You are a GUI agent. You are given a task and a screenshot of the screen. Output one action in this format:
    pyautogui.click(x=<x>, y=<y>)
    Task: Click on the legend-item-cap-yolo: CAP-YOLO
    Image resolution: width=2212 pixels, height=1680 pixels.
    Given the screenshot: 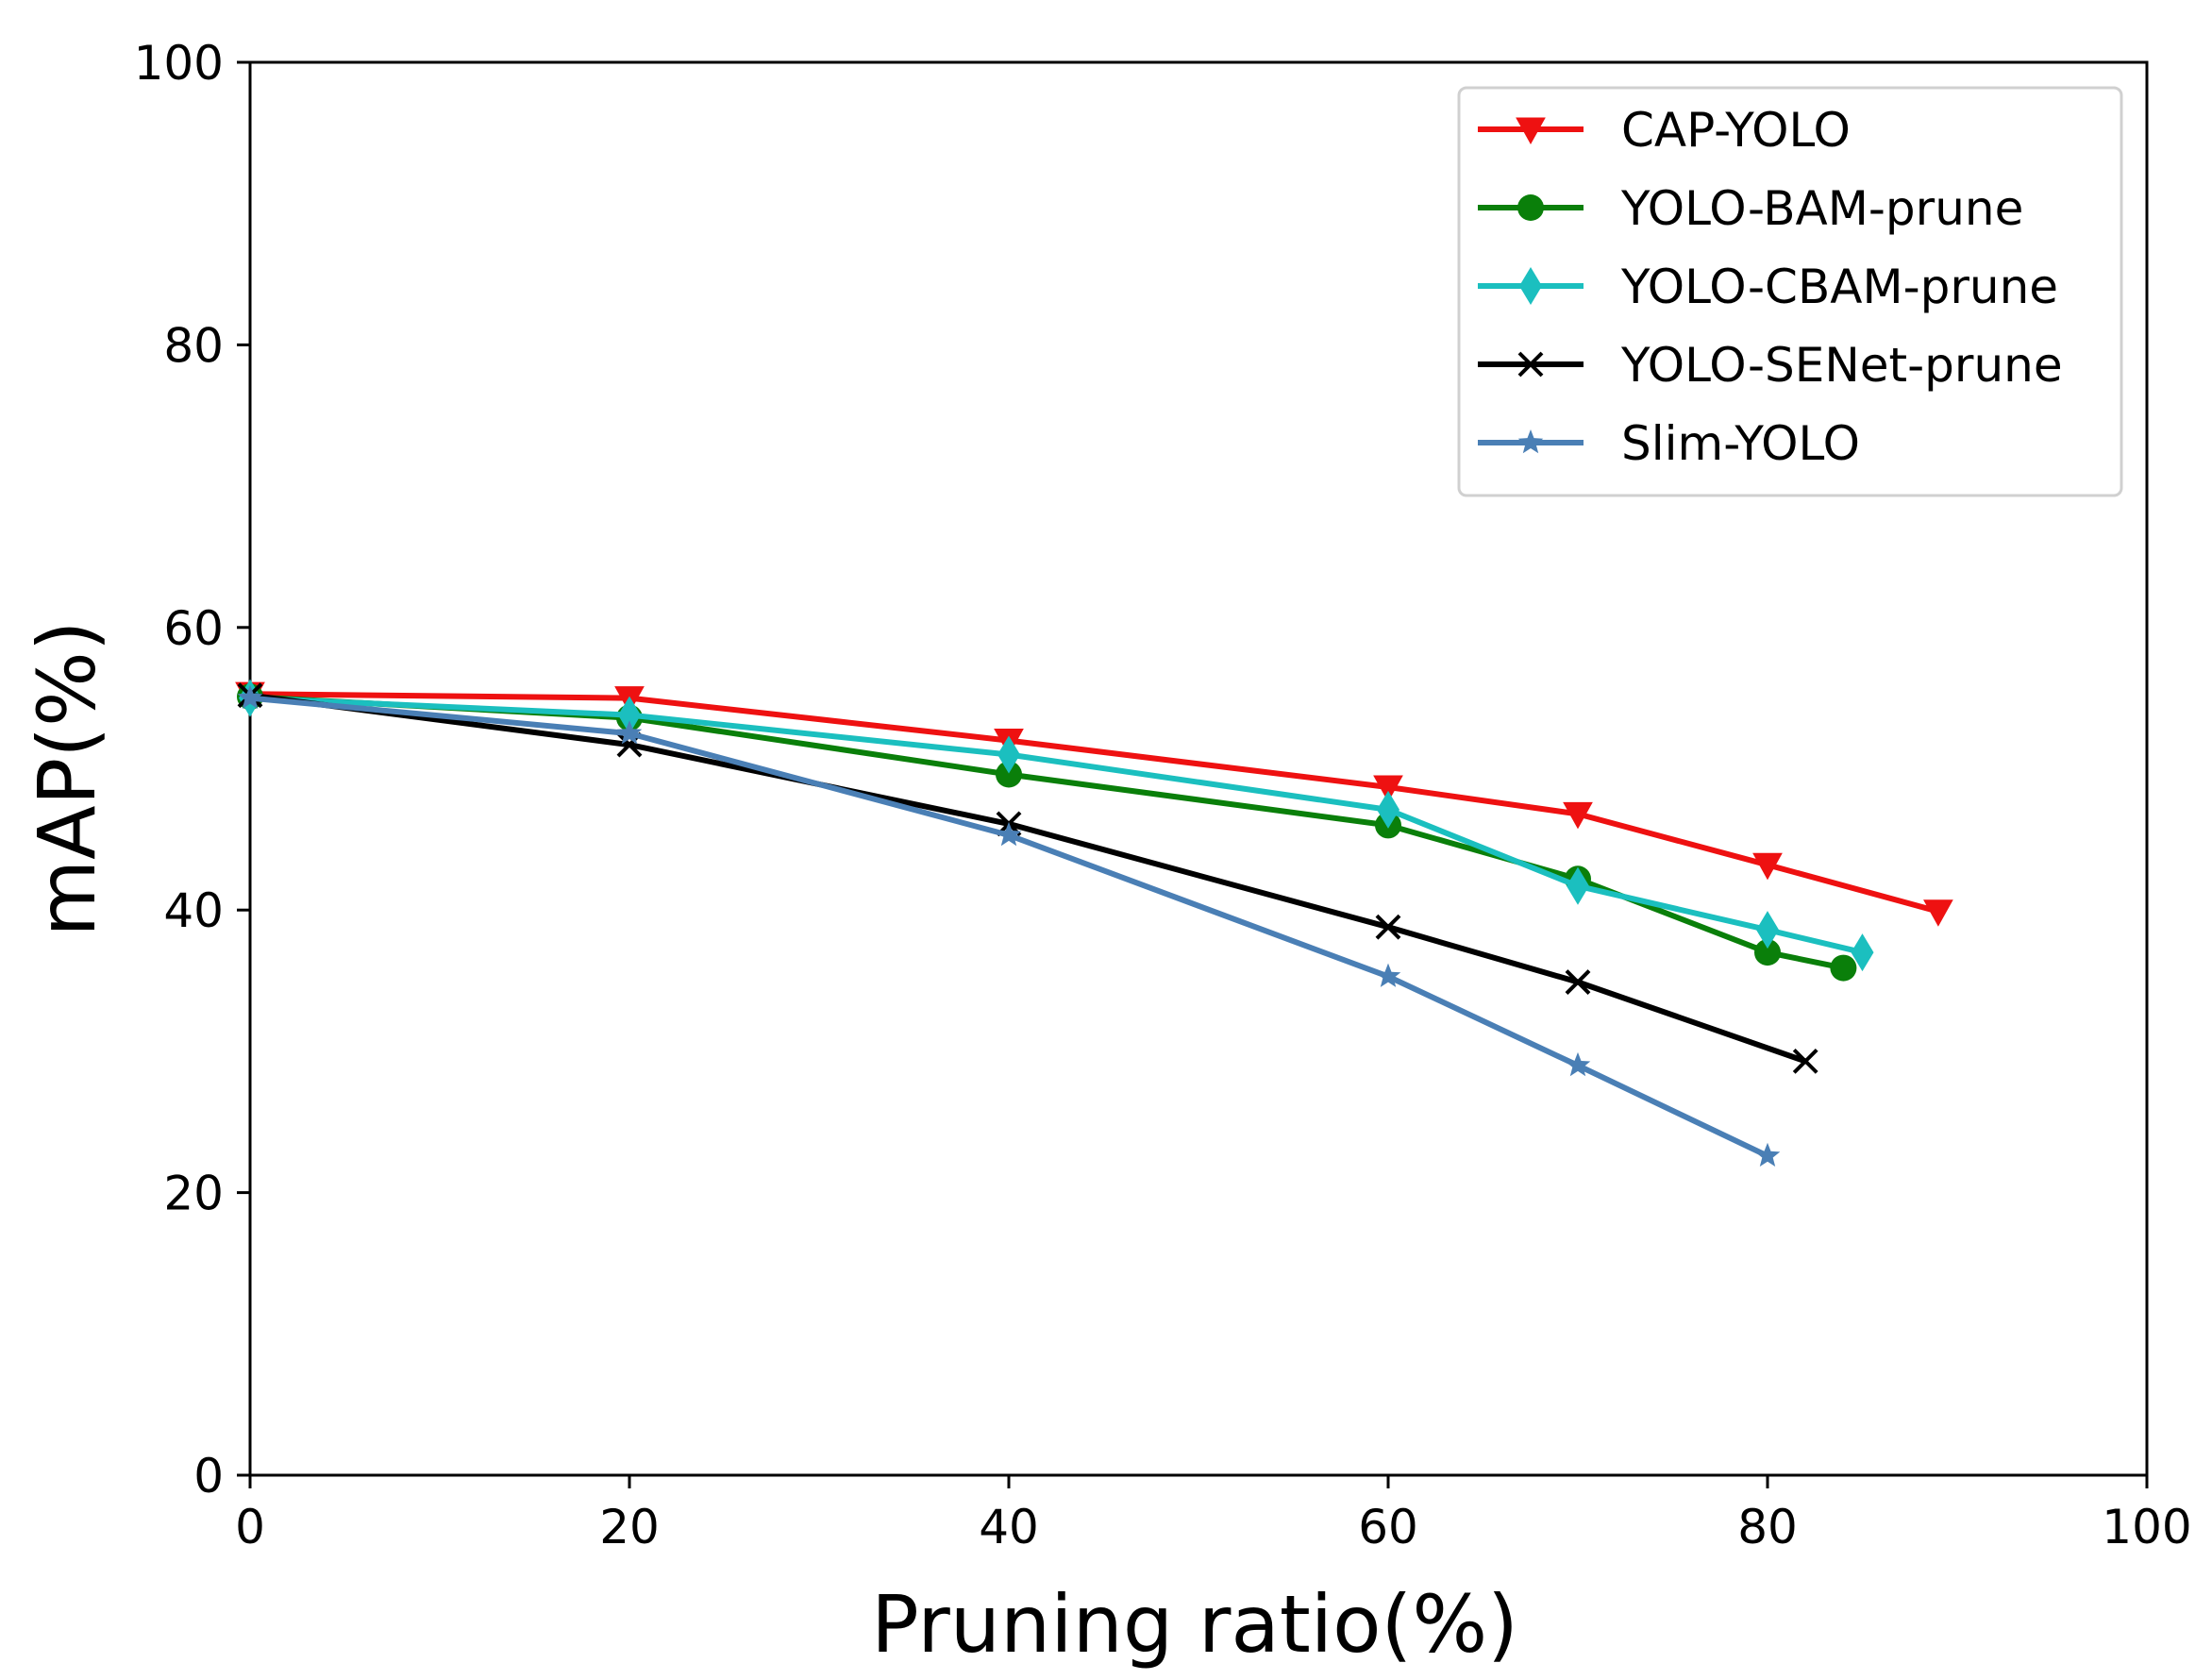 What is the action you would take?
    pyautogui.click(x=1665, y=130)
    